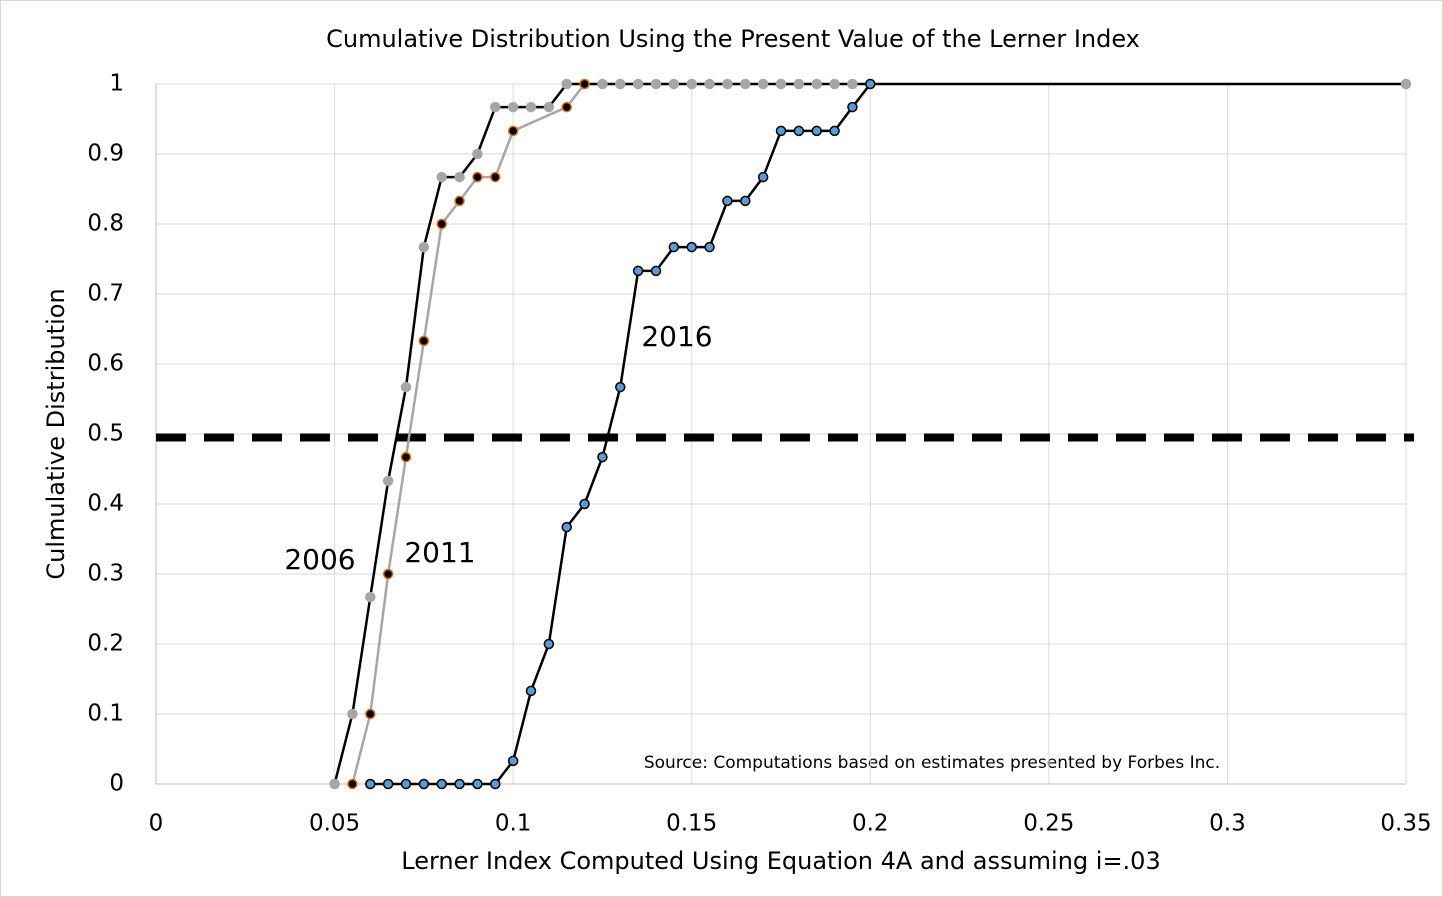 The image size is (1443, 897). What do you see at coordinates (105, 154) in the screenshot?
I see `y-tick-label: 0.9` at bounding box center [105, 154].